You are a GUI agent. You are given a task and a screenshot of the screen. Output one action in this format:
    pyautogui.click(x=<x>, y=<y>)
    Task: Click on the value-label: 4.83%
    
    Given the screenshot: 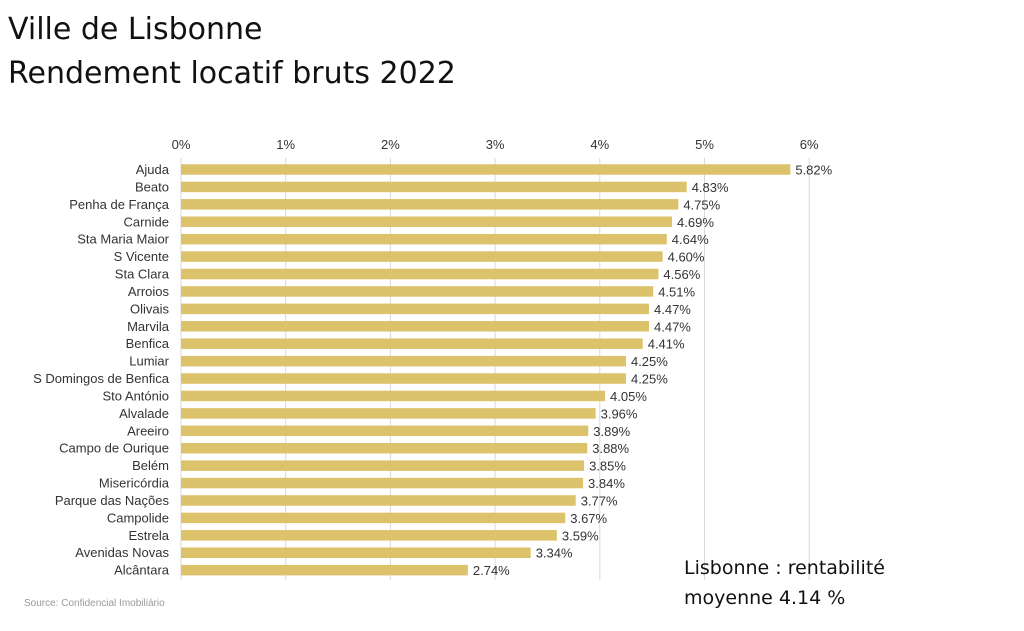 What is the action you would take?
    pyautogui.click(x=710, y=187)
    